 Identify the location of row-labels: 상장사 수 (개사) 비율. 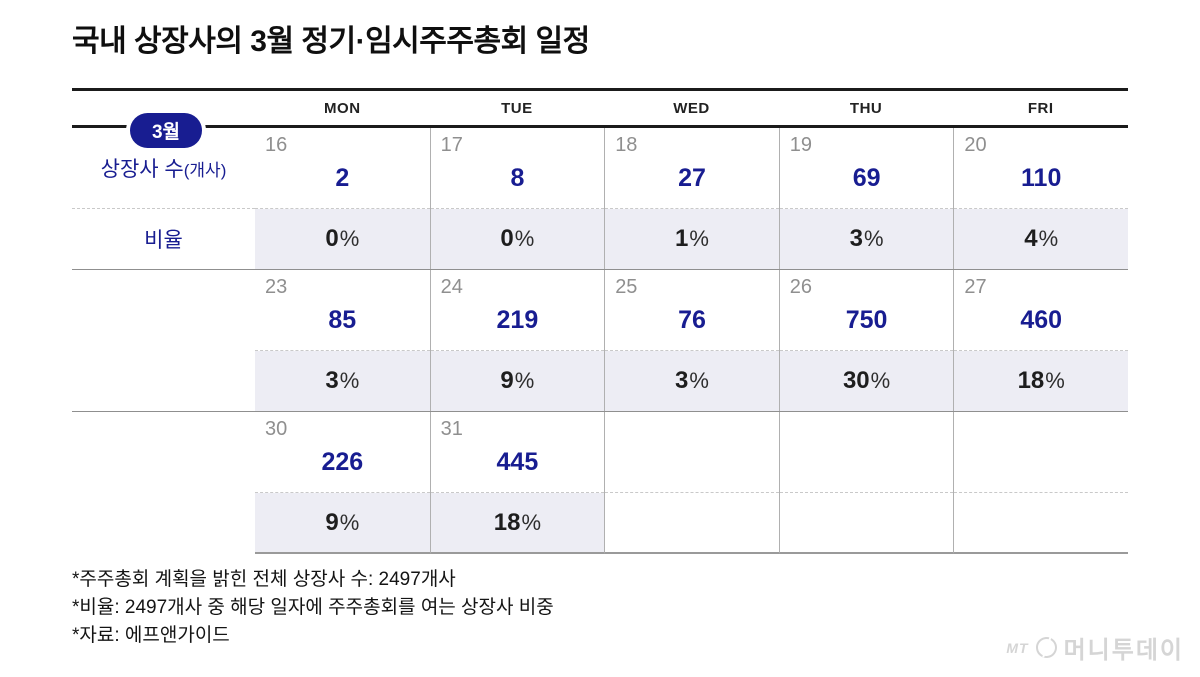
(163, 198).